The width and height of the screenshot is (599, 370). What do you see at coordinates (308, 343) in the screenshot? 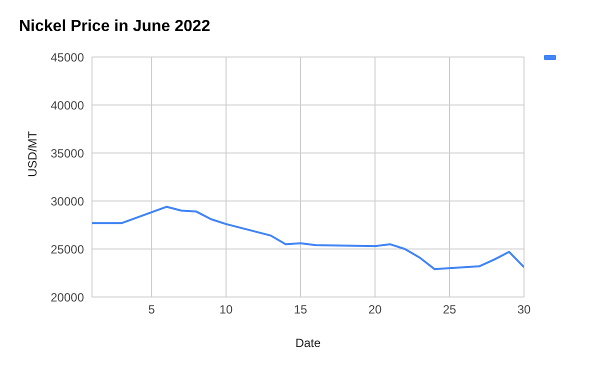
I see `x-axis-title: Date` at bounding box center [308, 343].